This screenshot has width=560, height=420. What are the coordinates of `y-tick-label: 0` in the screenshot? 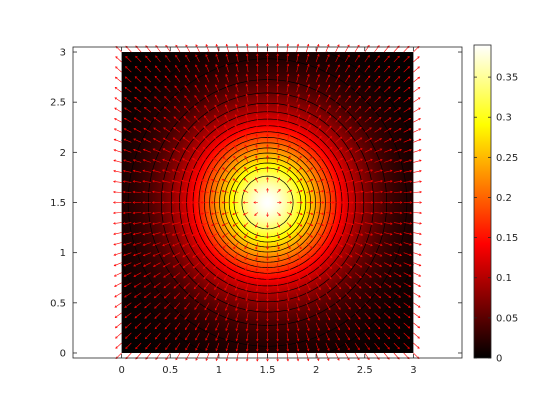 It's located at (63, 353).